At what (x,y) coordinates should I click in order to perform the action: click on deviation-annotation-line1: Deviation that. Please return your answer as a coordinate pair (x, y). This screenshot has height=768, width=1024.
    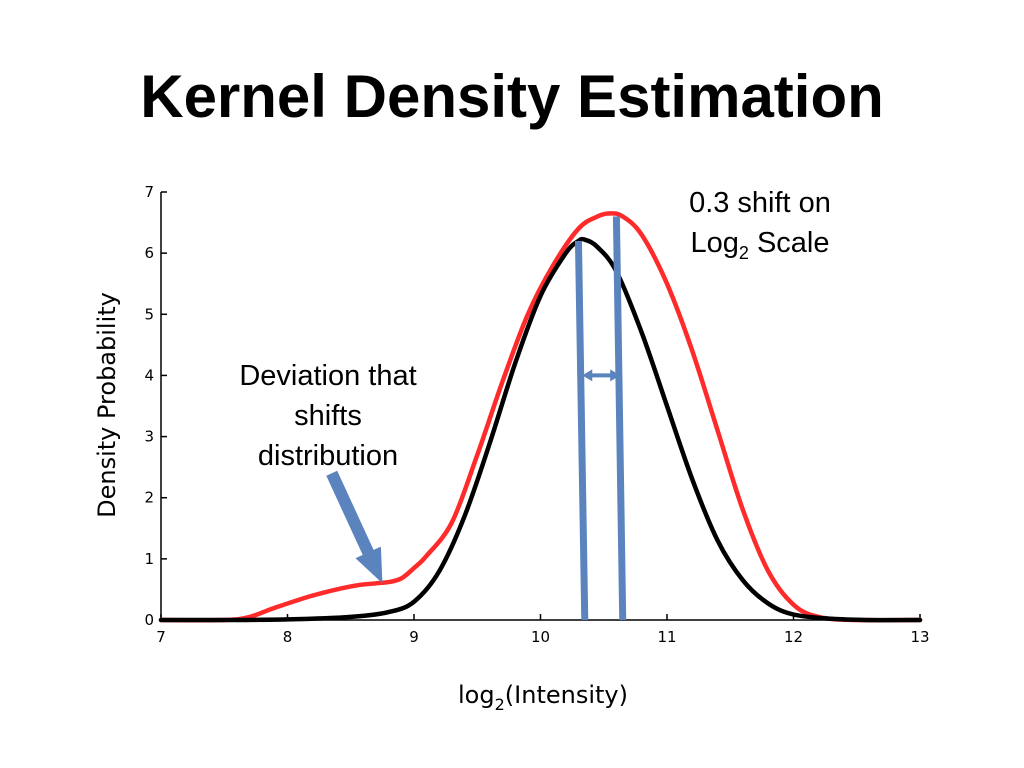
    Looking at the image, I should click on (328, 376).